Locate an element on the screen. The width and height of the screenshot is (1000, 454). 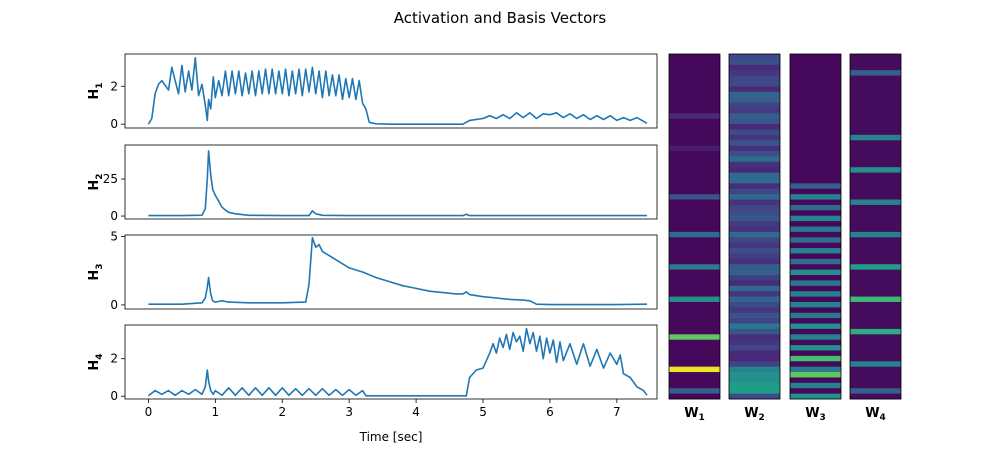
heatmap-label-subscript: 3 is located at coordinates (823, 418).